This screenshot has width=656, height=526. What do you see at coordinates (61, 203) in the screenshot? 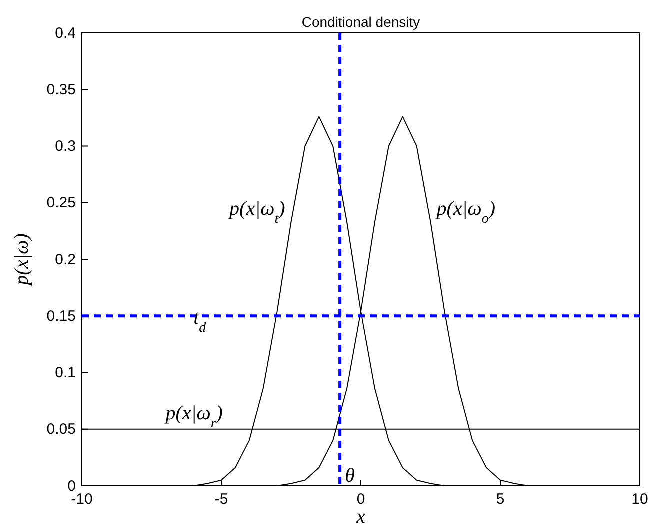
I see `y-tick-label: 0.25` at bounding box center [61, 203].